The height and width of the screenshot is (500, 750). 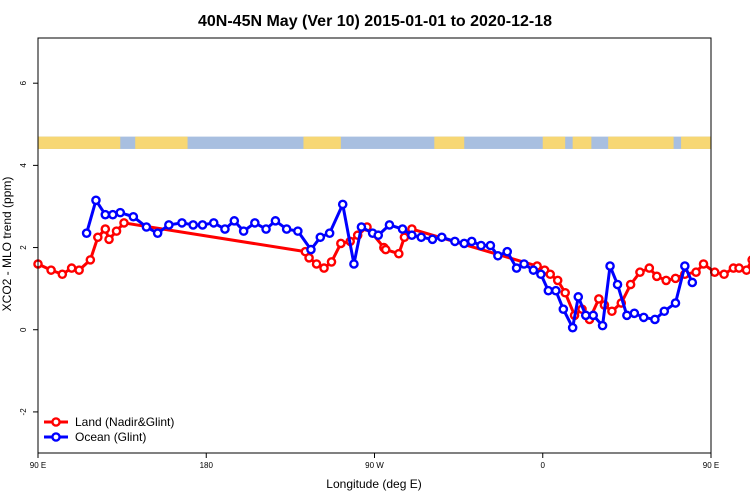 What do you see at coordinates (23, 247) in the screenshot?
I see `y-tick-label: 2` at bounding box center [23, 247].